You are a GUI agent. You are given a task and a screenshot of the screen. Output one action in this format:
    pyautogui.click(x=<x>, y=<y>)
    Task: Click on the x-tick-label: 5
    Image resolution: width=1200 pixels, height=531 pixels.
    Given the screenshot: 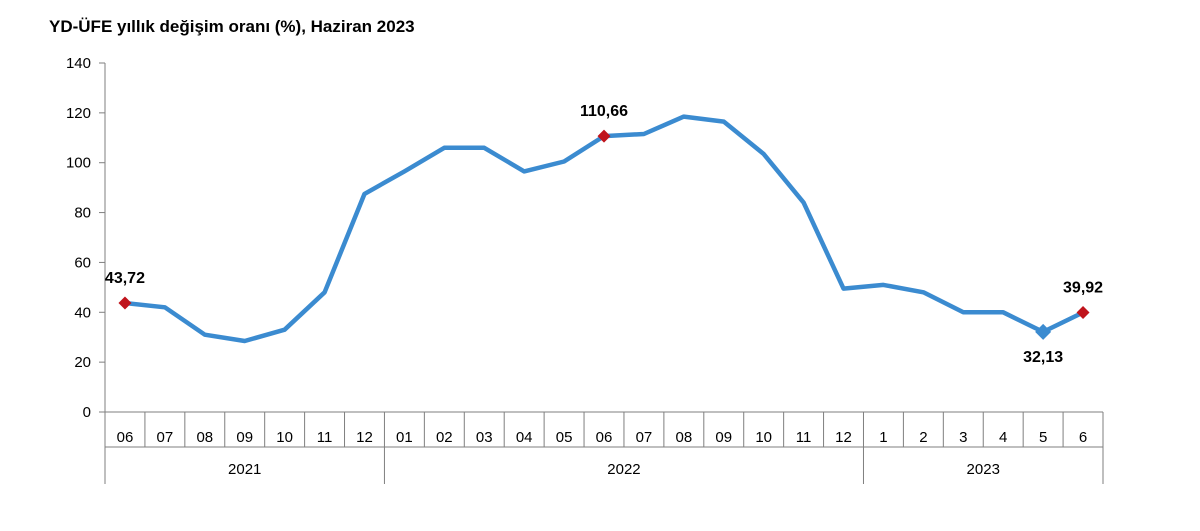 What is the action you would take?
    pyautogui.click(x=1043, y=437)
    